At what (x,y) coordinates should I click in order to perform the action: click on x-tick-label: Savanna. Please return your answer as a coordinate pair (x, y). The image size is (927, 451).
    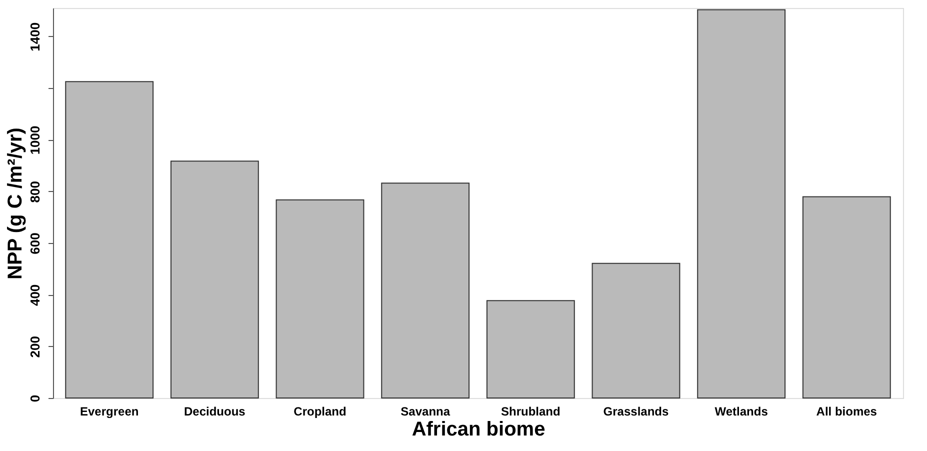
    Looking at the image, I should click on (425, 411).